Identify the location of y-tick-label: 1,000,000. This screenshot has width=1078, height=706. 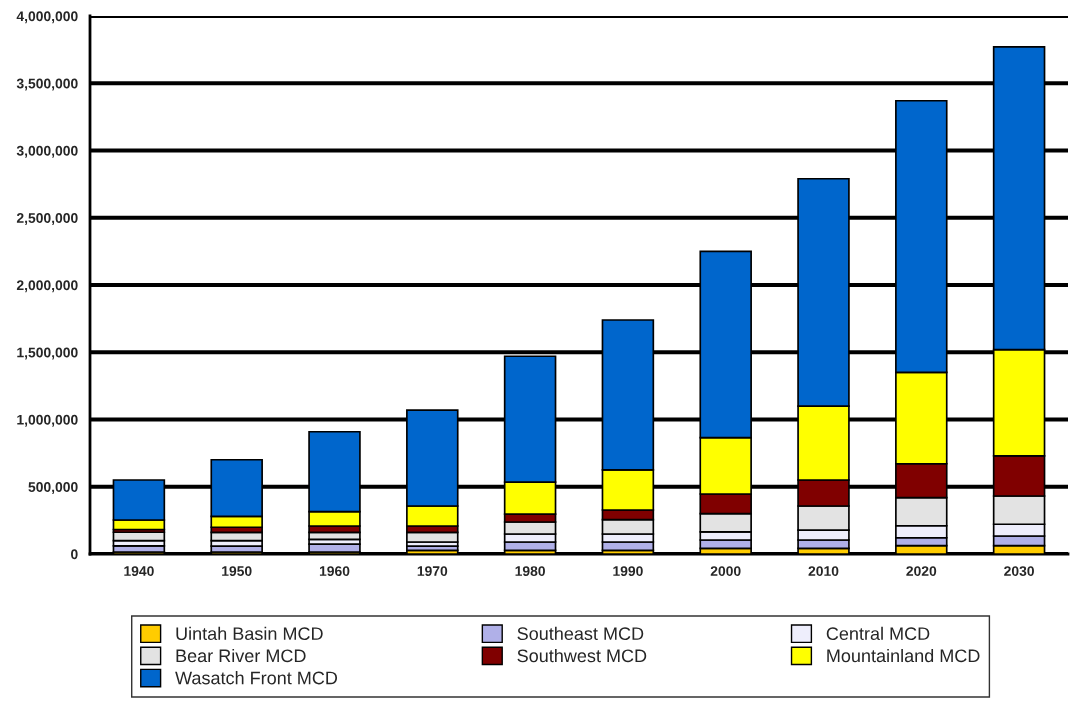
(47, 420).